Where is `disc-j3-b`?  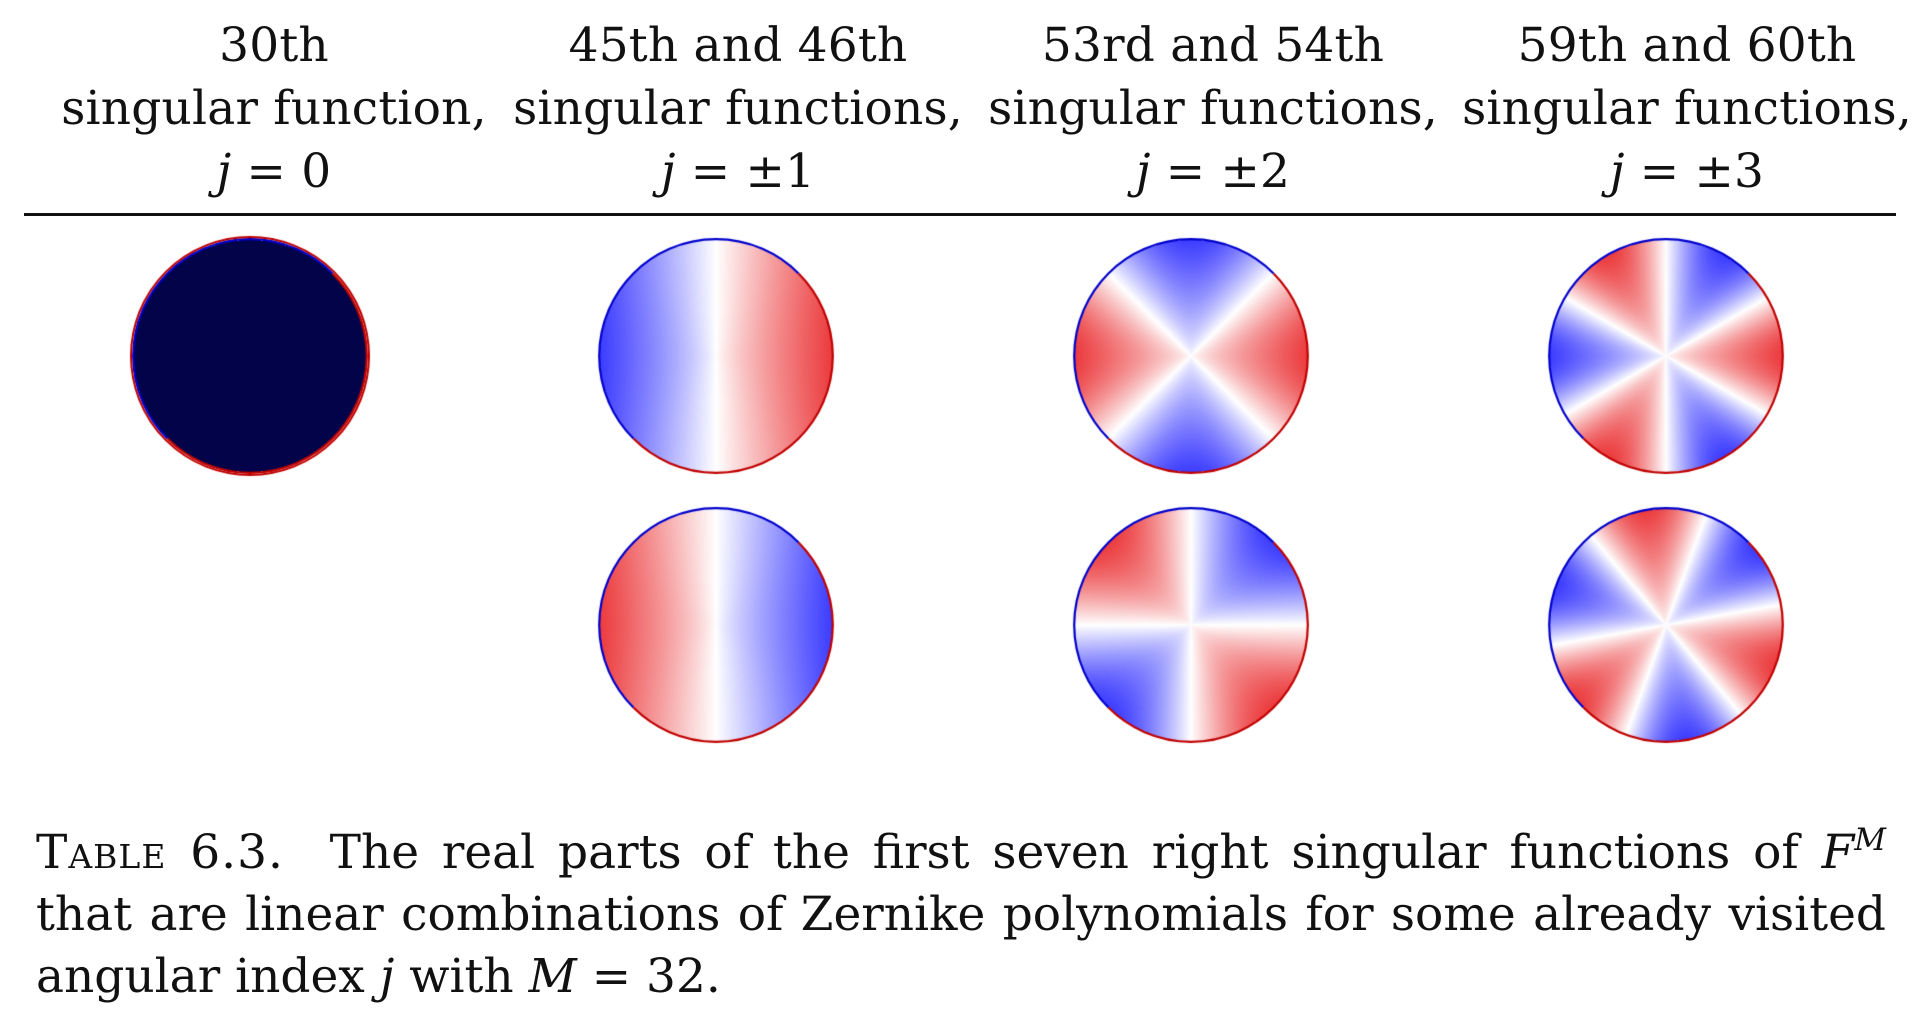
disc-j3-b is located at coordinates (1666, 625).